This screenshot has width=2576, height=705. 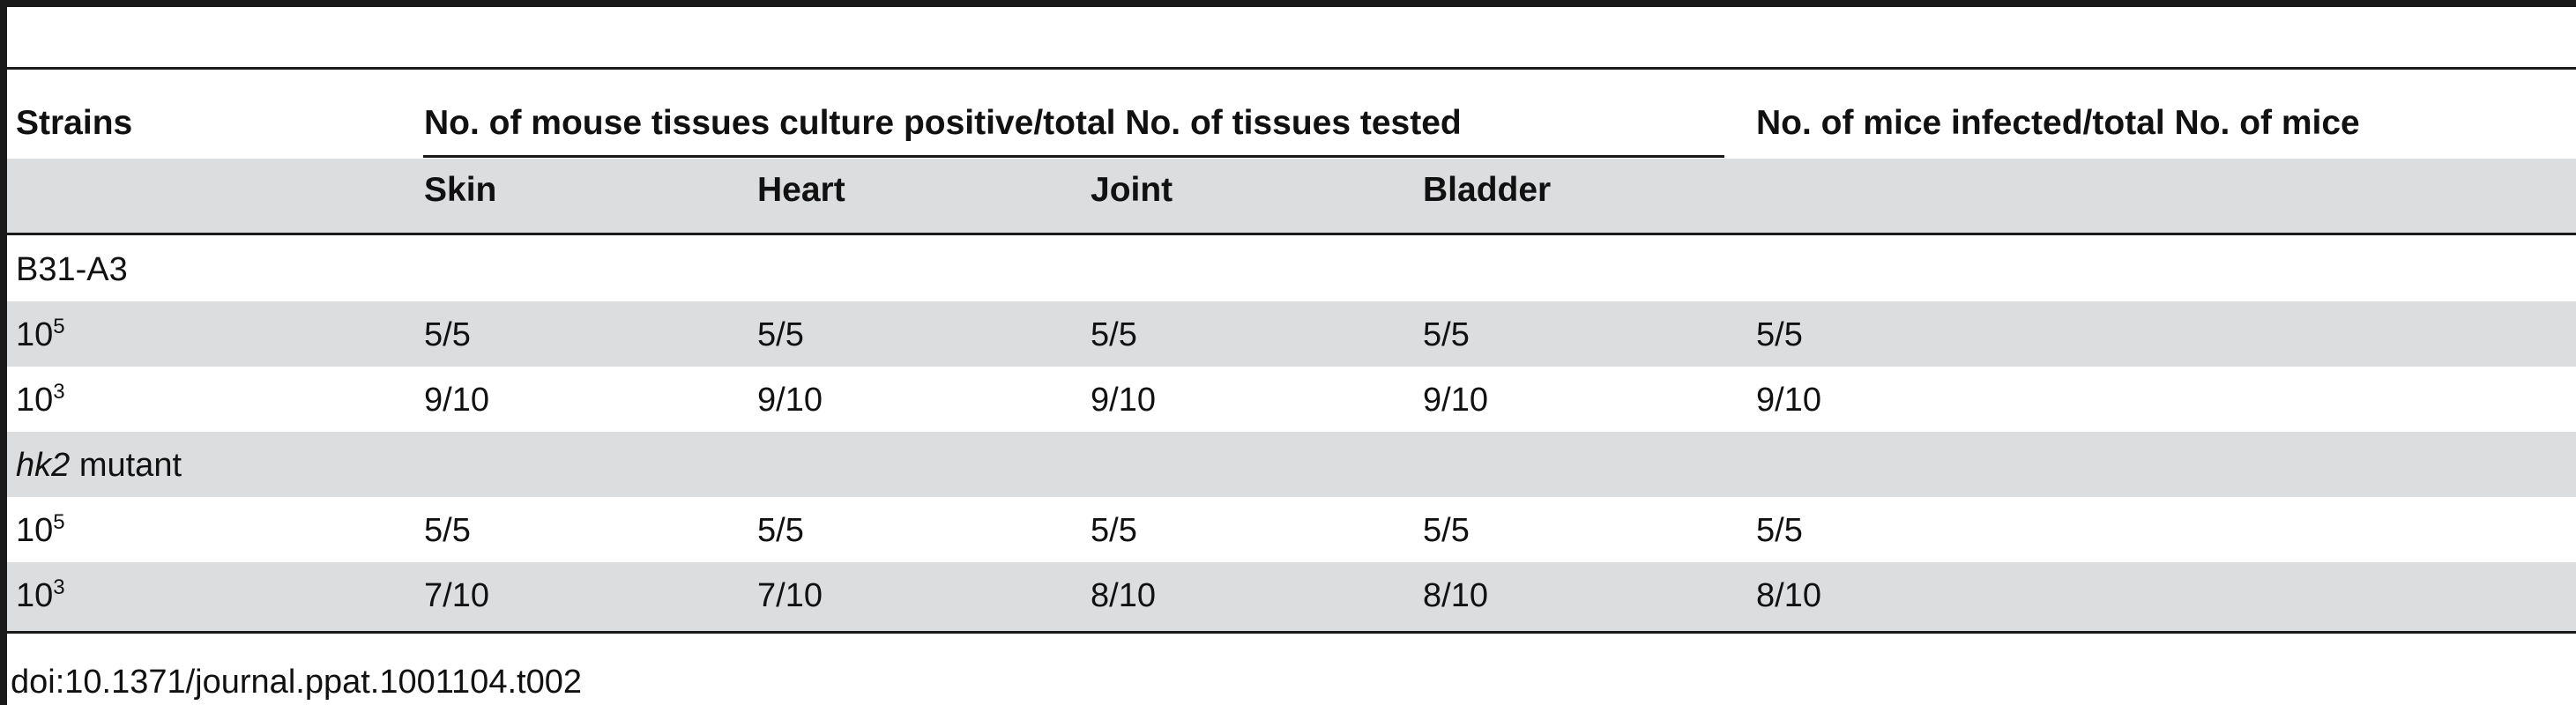 I want to click on header-mice-group: No. of mice infected/total No. of mice, so click(x=2058, y=123).